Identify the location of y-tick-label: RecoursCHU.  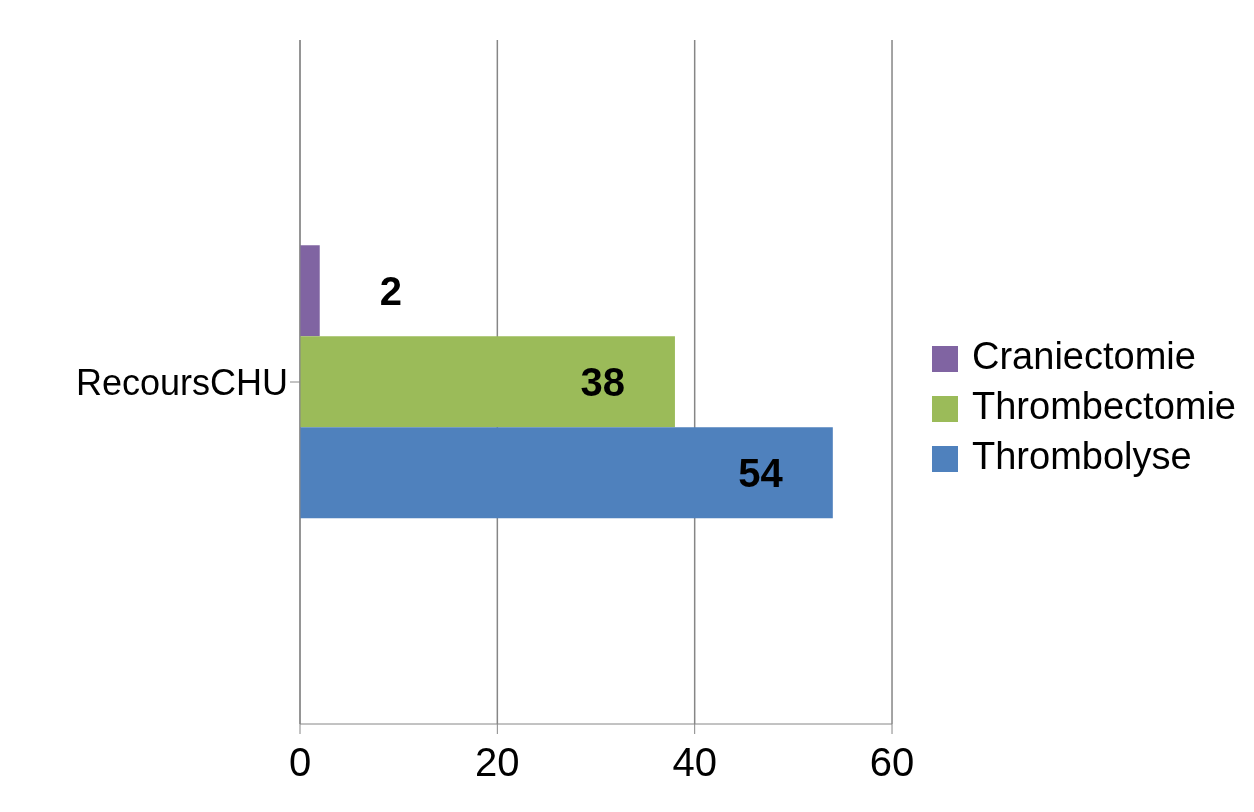
(181, 382).